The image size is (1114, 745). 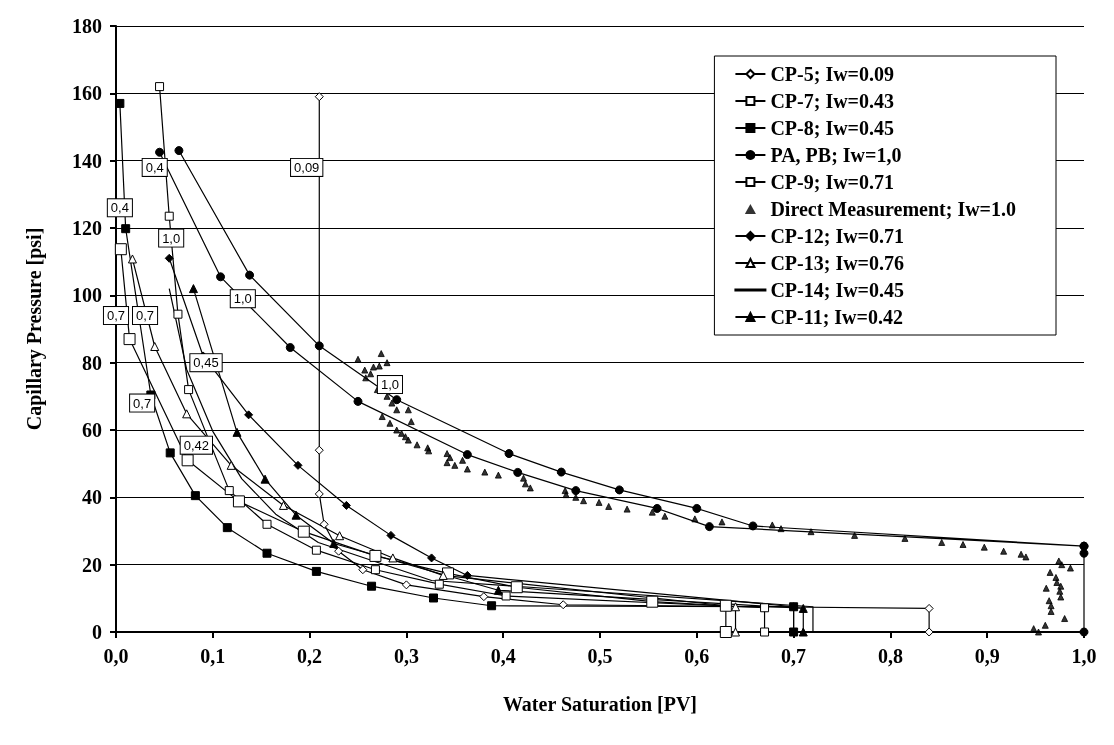 What do you see at coordinates (836, 317) in the screenshot?
I see `legend-label: CP-11; Iw=0.42` at bounding box center [836, 317].